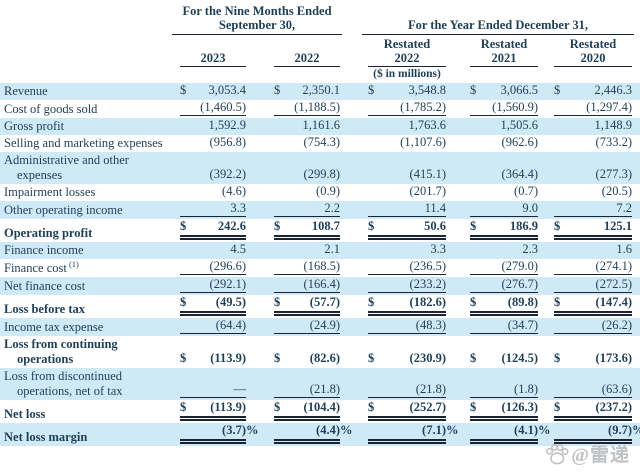 The height and width of the screenshot is (475, 640). What do you see at coordinates (307, 305) in the screenshot?
I see `value-box: $ (57.7)` at bounding box center [307, 305].